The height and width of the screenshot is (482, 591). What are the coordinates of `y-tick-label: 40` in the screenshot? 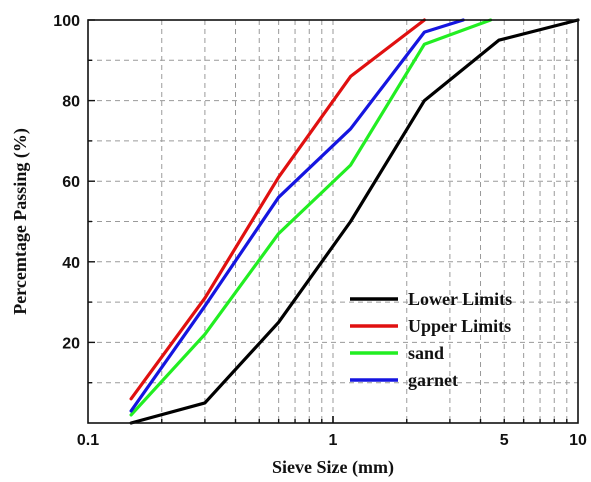 It's located at (71, 263).